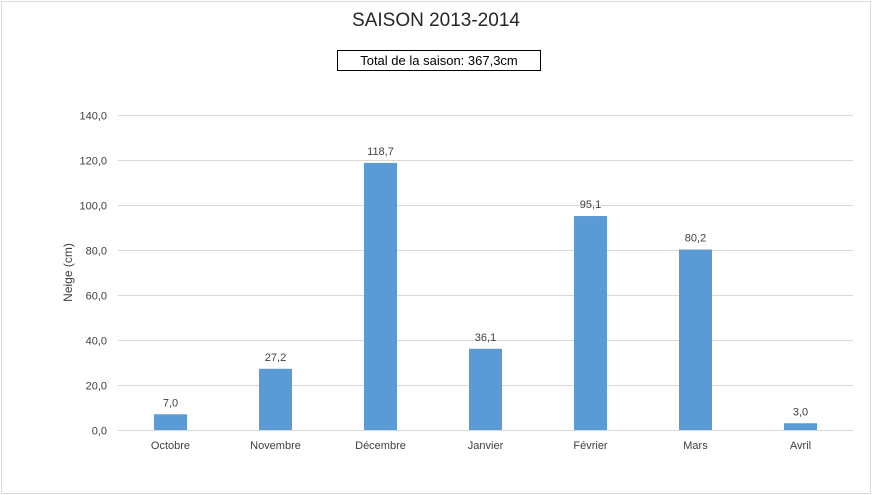 The image size is (872, 495). What do you see at coordinates (93, 117) in the screenshot?
I see `y-tick-label: 140,0` at bounding box center [93, 117].